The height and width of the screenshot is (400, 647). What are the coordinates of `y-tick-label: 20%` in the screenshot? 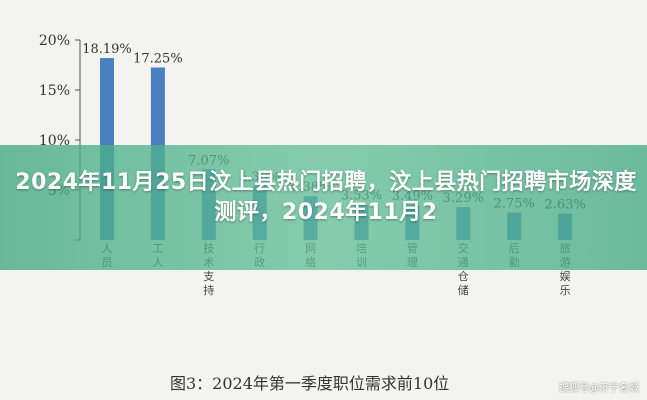 It's located at (54, 41).